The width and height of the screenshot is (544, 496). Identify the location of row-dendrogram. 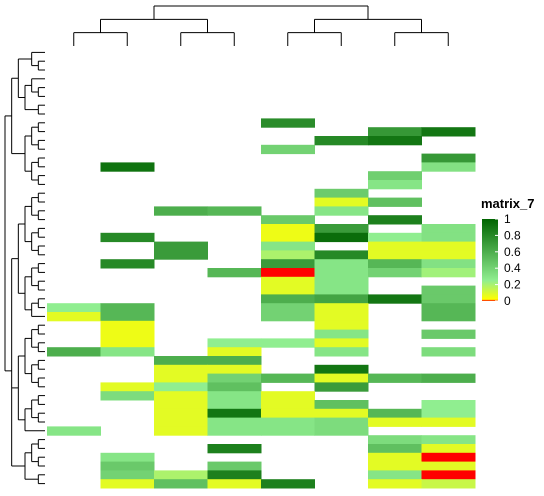
(24, 268).